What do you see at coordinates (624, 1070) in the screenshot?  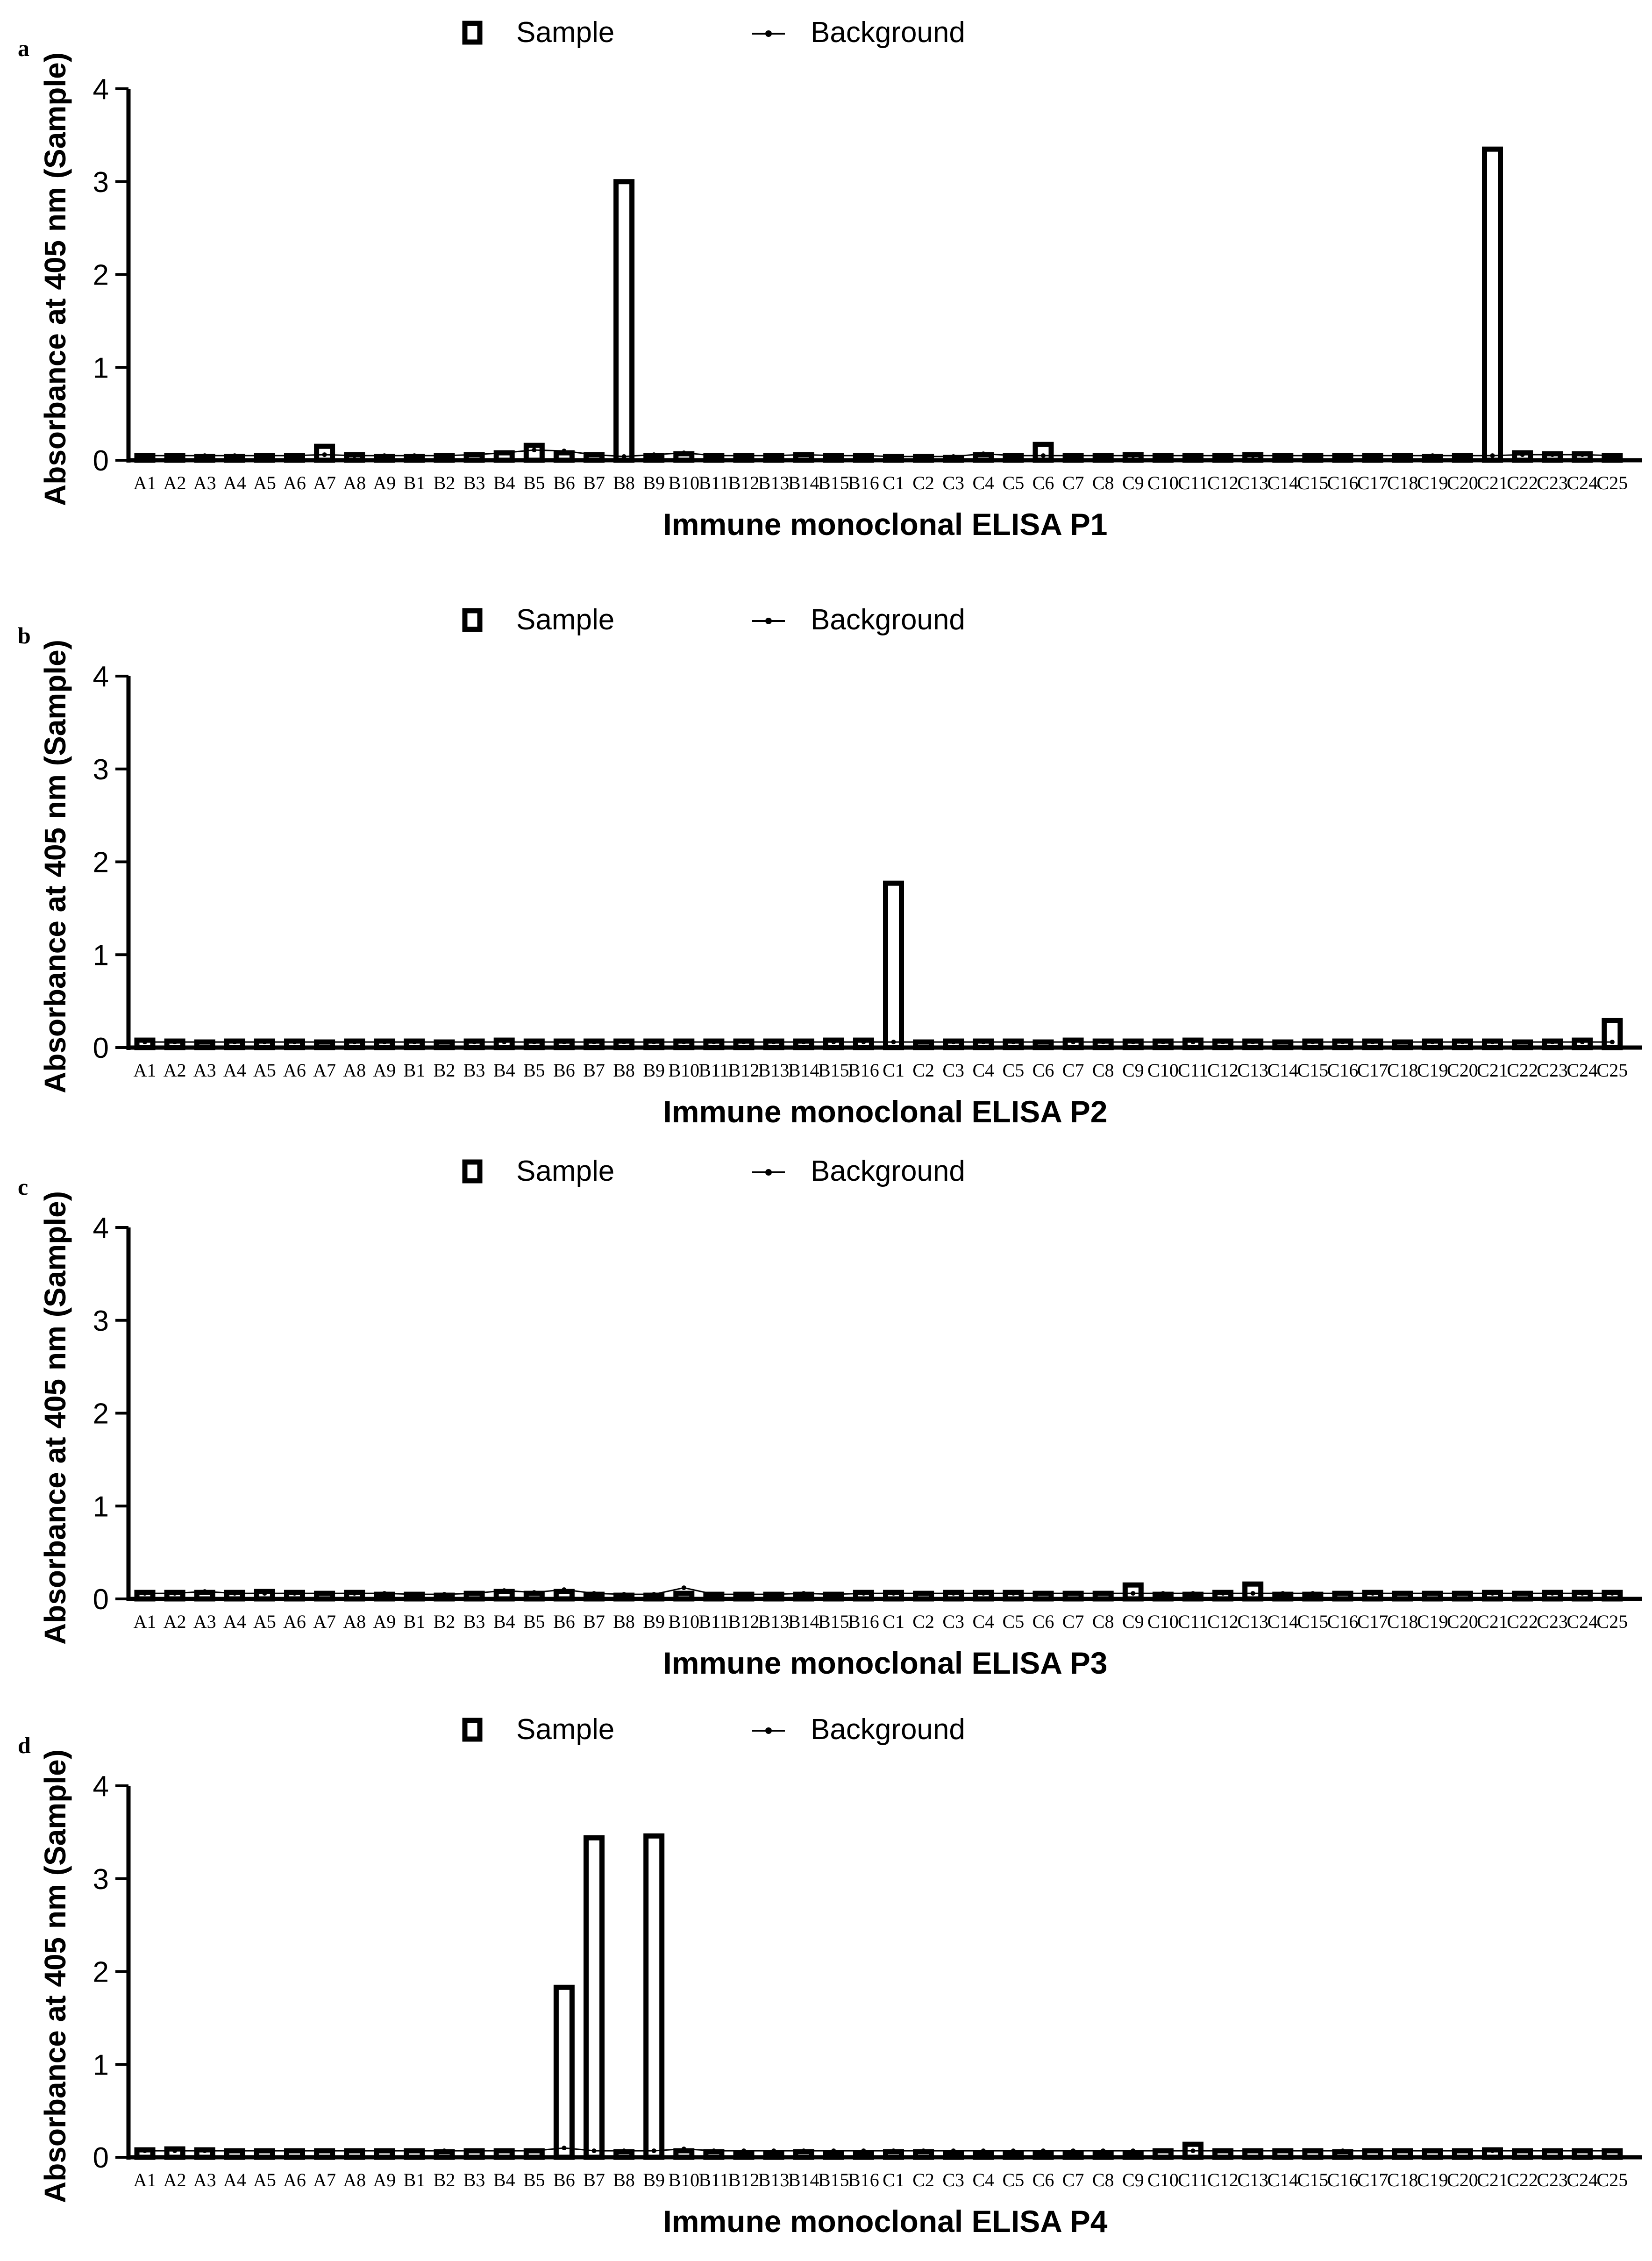 I see `x-tick-label: B8` at bounding box center [624, 1070].